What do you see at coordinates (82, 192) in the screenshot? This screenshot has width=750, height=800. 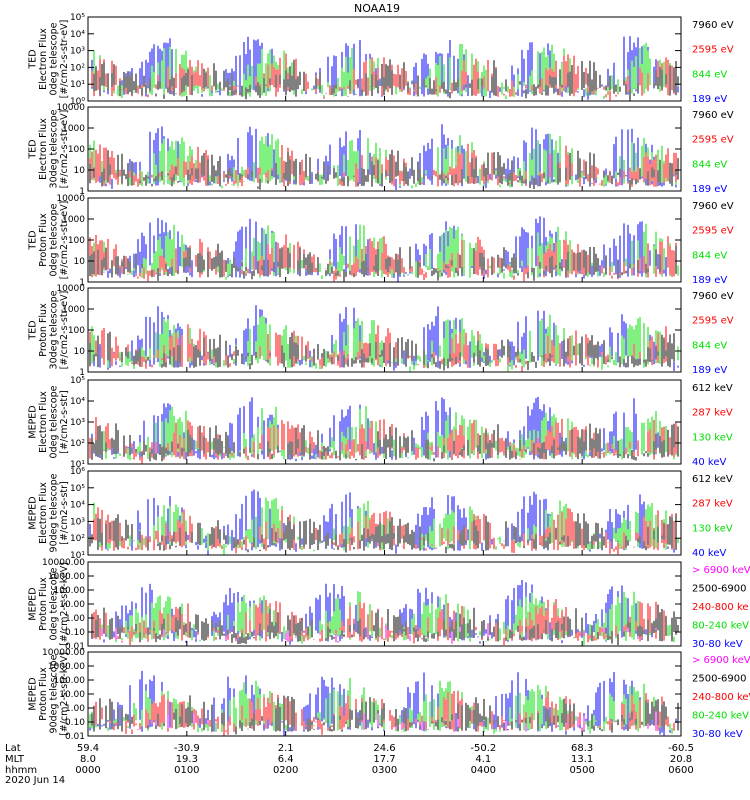 I see `y-tick-label: 1` at bounding box center [82, 192].